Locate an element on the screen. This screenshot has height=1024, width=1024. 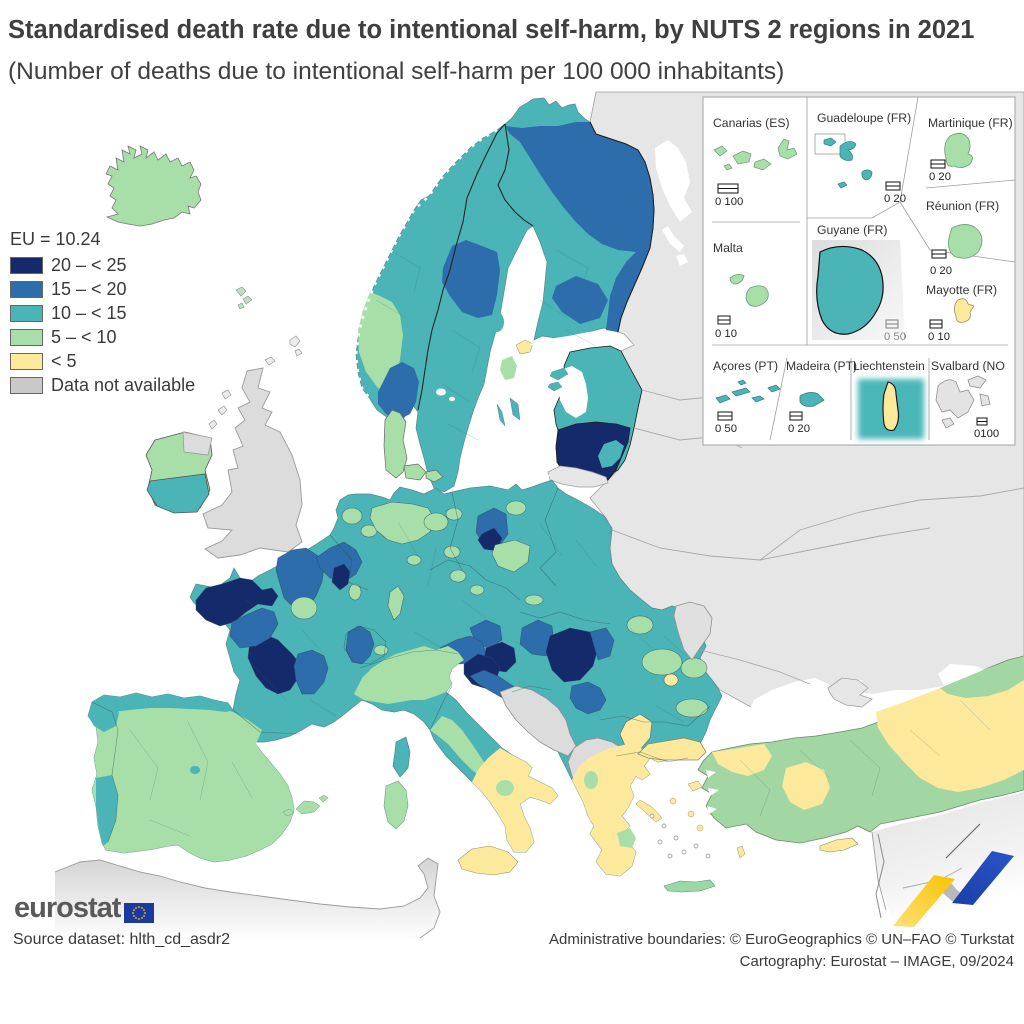
svg-text: Guadeloupe (FR) is located at coordinates (864, 118).